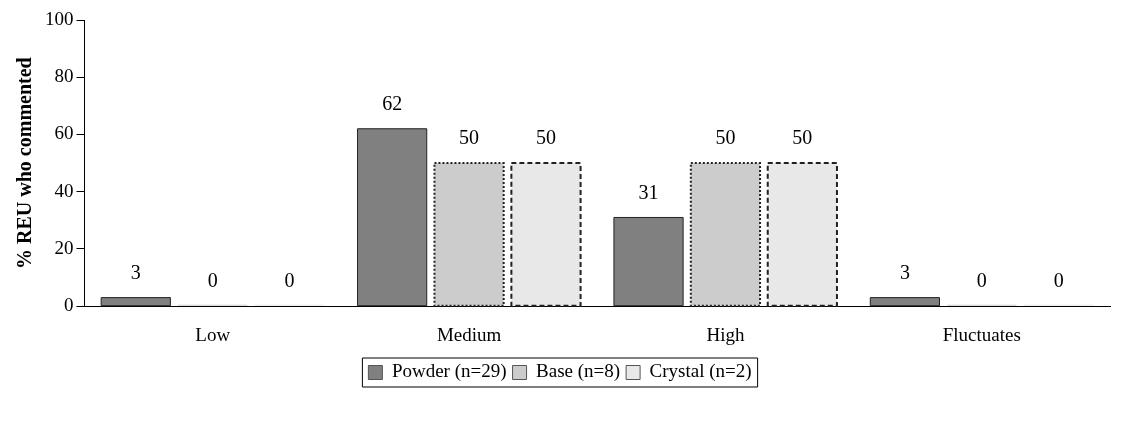 Image resolution: width=1130 pixels, height=432 pixels. I want to click on x-tick-label: Low, so click(213, 334).